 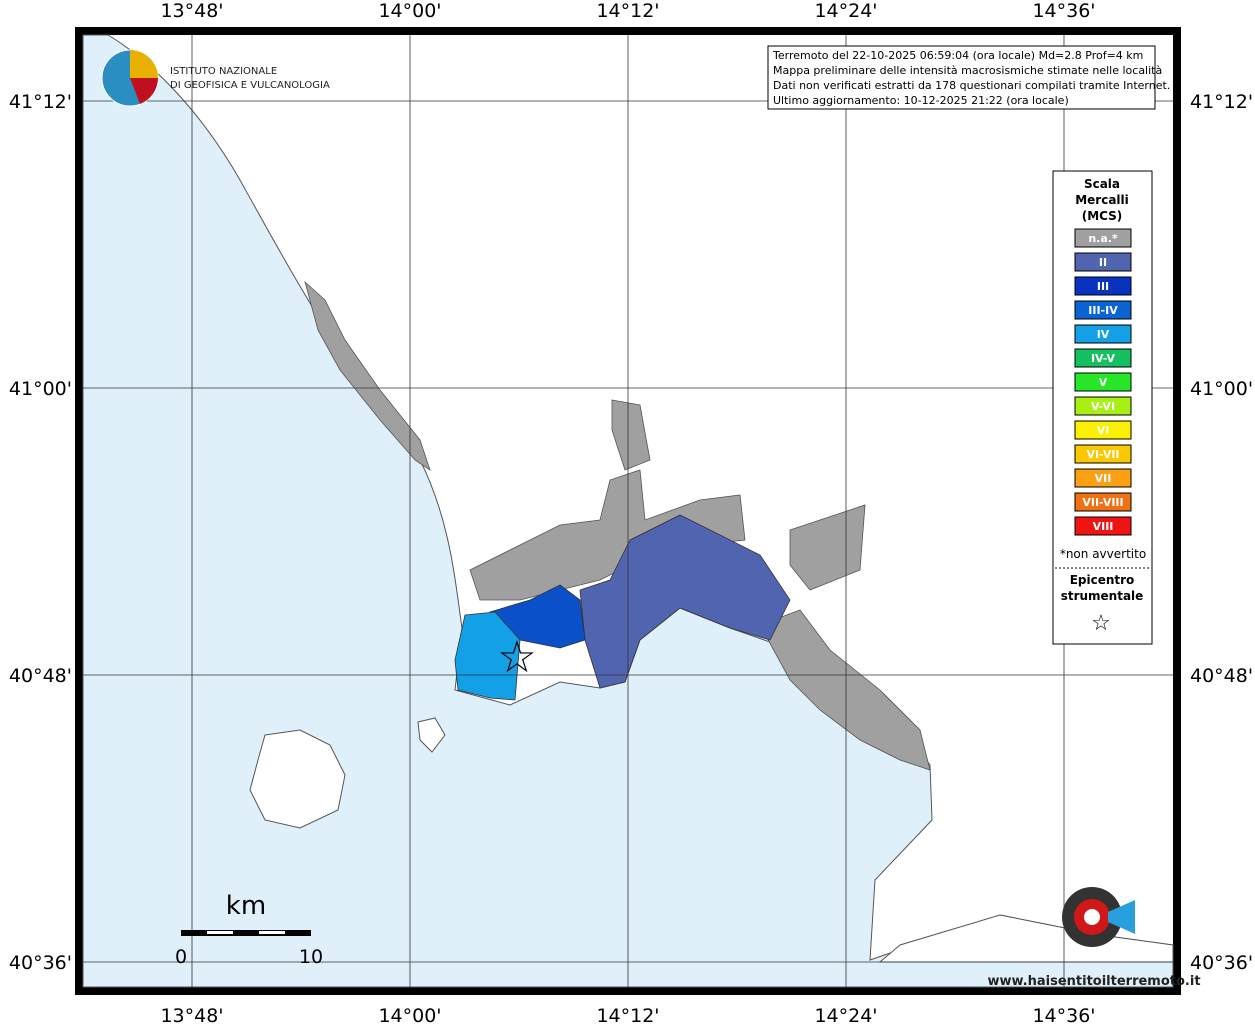 What do you see at coordinates (1093, 981) in the screenshot?
I see `site-text: www.haisentitoilterremoto.it` at bounding box center [1093, 981].